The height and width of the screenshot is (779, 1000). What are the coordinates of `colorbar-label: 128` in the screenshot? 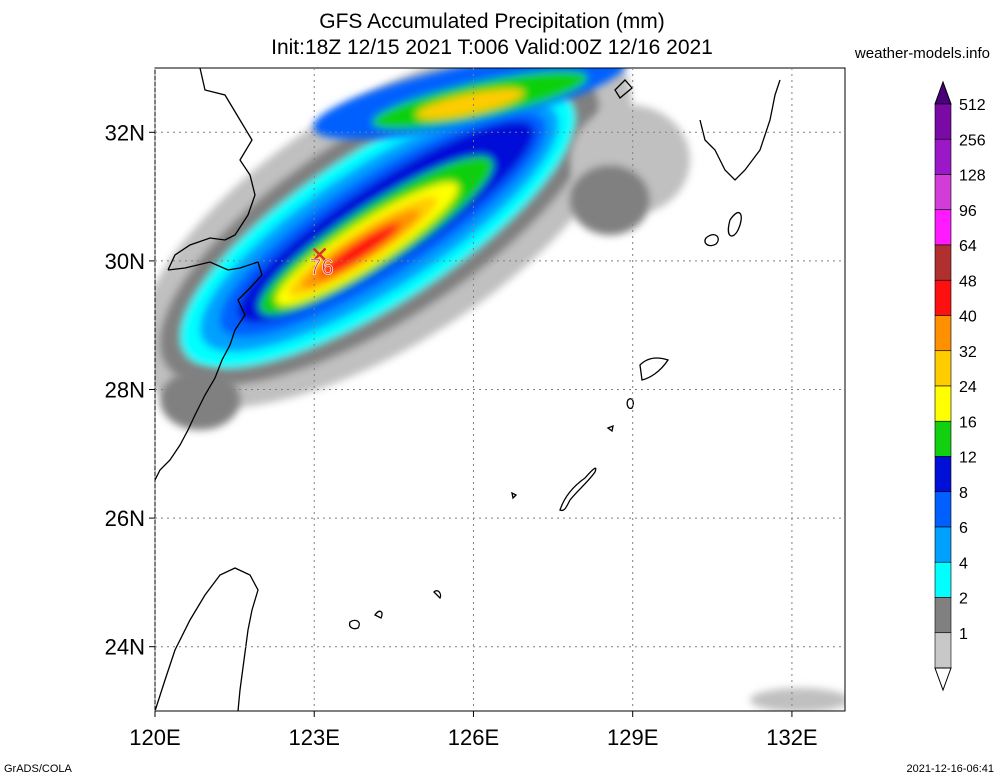 It's located at (972, 176).